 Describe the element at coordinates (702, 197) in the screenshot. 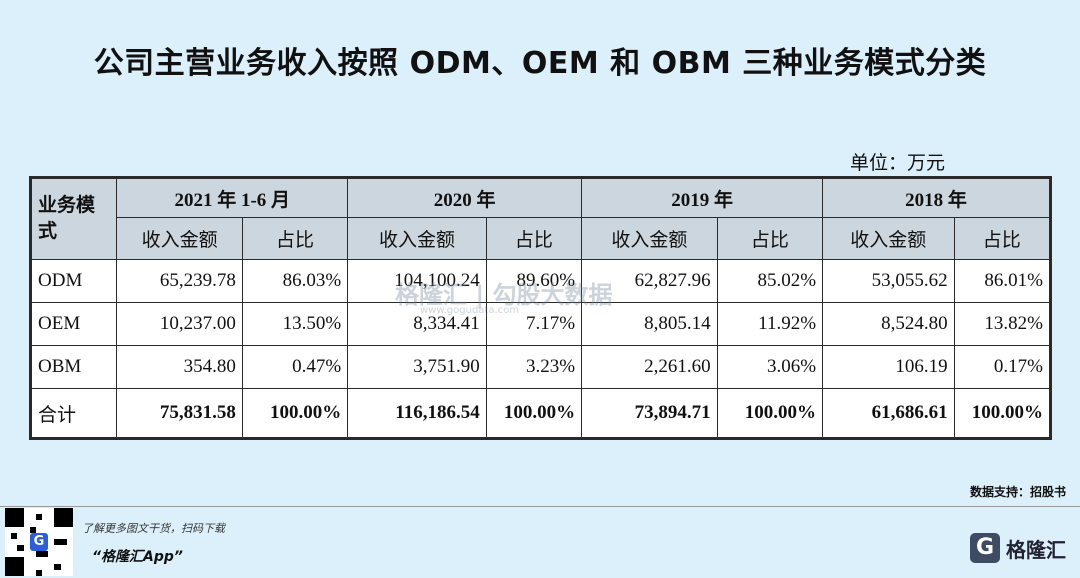

I see `period-header: 2019 年` at that location.